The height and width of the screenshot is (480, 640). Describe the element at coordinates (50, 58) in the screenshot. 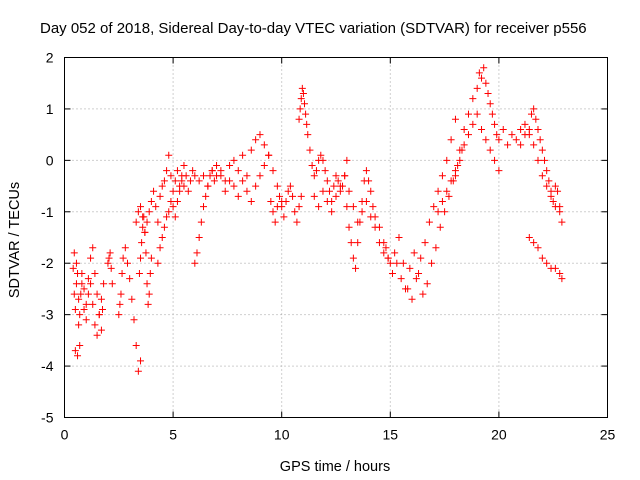

I see `y-tick-label: 2` at that location.